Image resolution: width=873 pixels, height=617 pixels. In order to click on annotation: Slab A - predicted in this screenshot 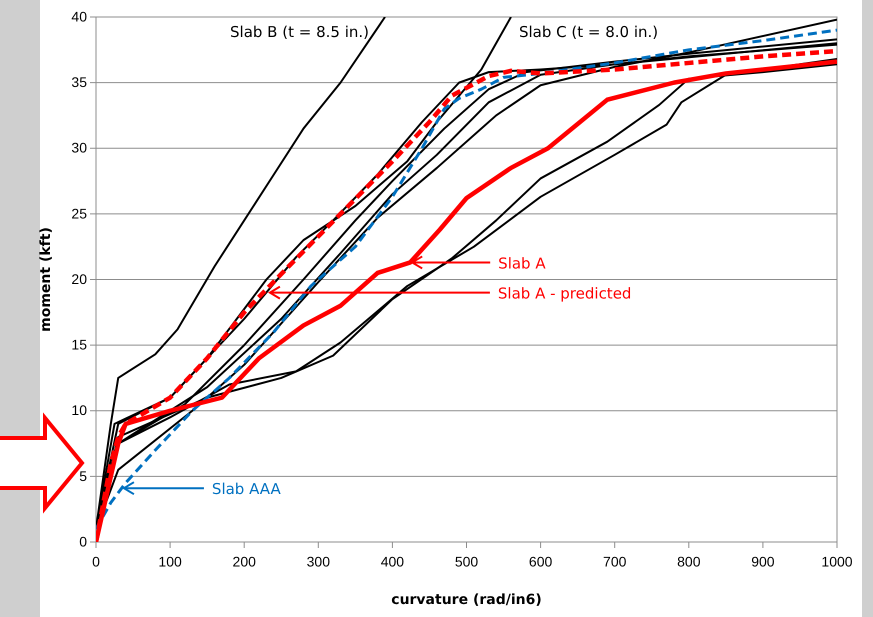, I will do `click(565, 293)`.